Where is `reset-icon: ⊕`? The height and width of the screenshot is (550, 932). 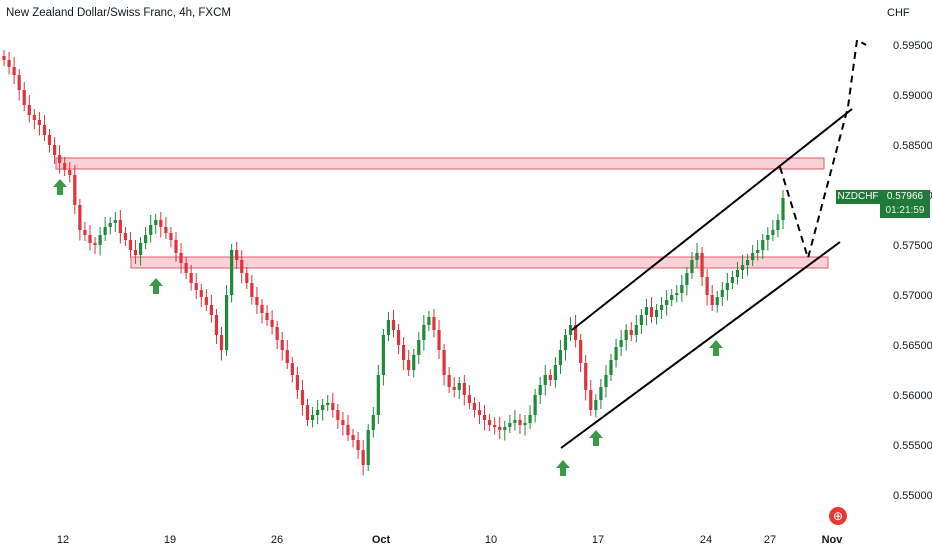
reset-icon: ⊕ is located at coordinates (838, 516).